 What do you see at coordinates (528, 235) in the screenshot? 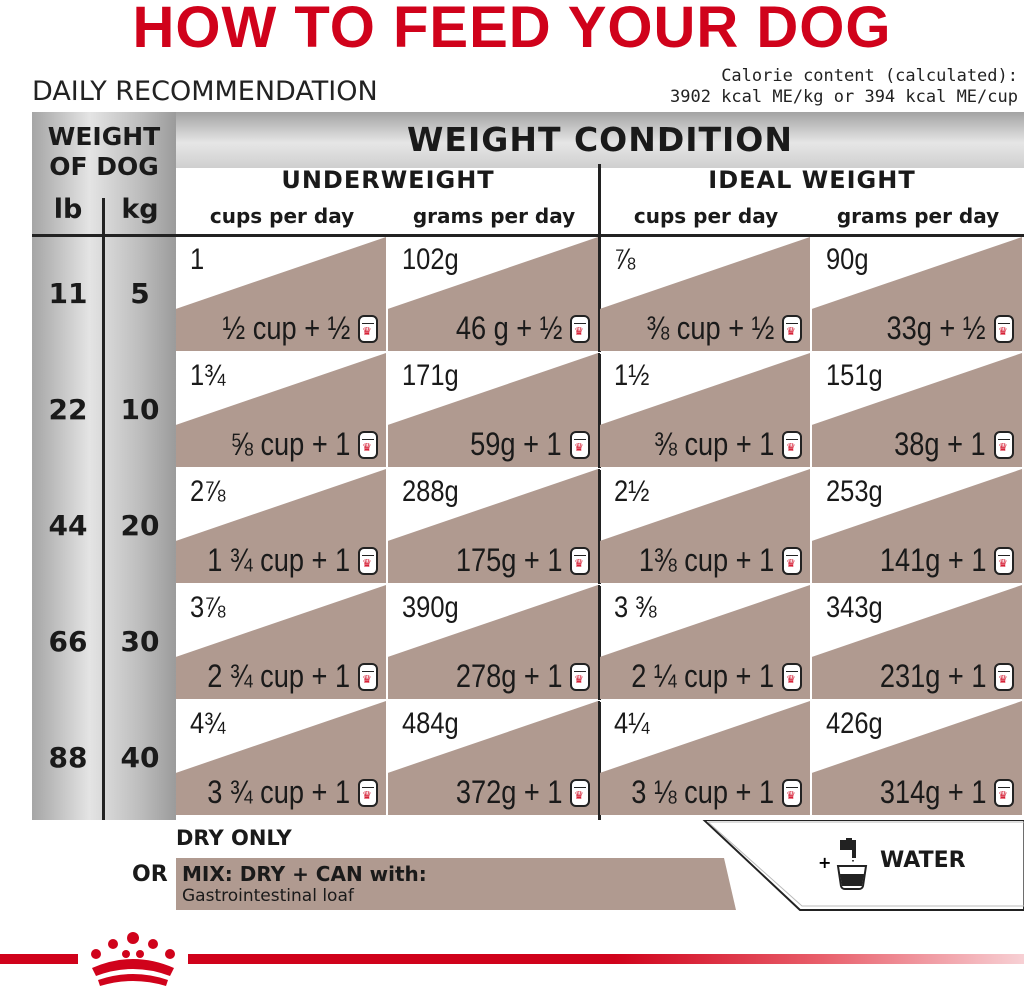
I see `header-bottom-rule` at bounding box center [528, 235].